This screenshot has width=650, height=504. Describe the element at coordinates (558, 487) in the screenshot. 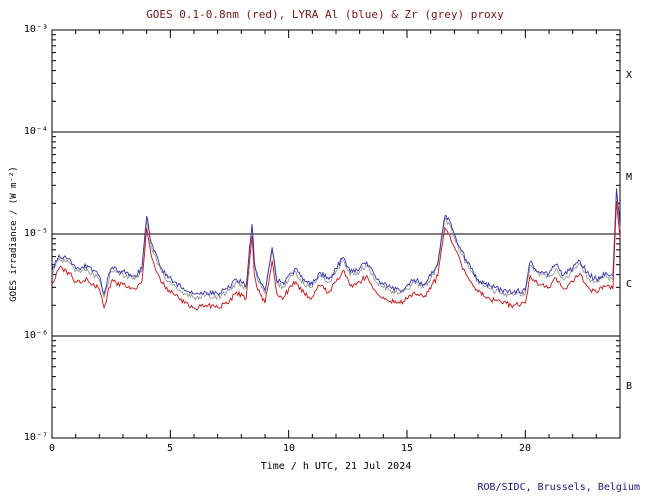

I see `credit-text: ROB/SIDC, Brussels, Belgium` at that location.